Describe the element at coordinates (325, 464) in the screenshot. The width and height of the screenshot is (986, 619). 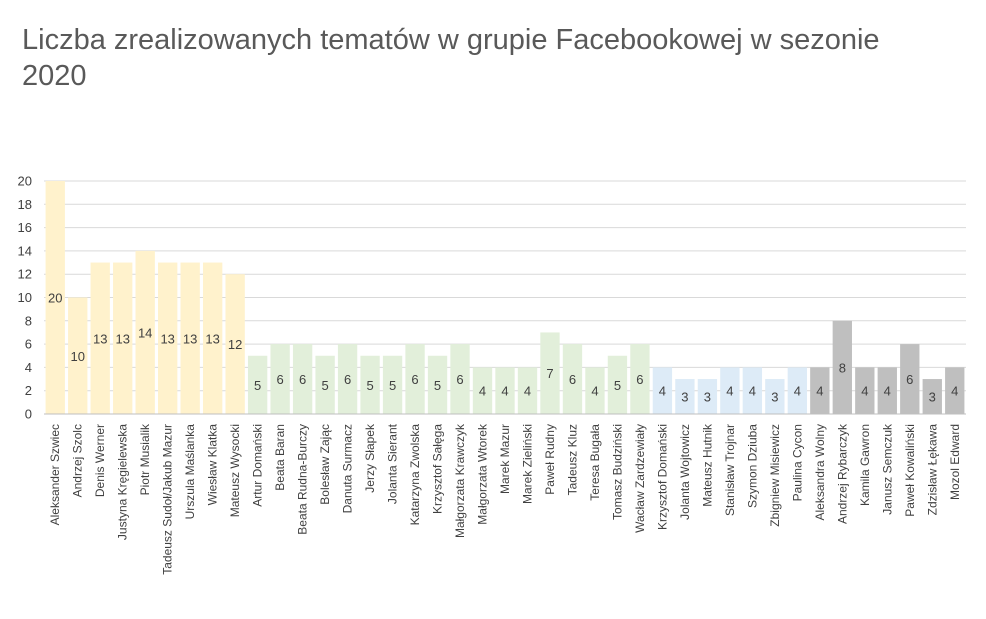
I see `x-tick-label: Bolesław Zając` at that location.